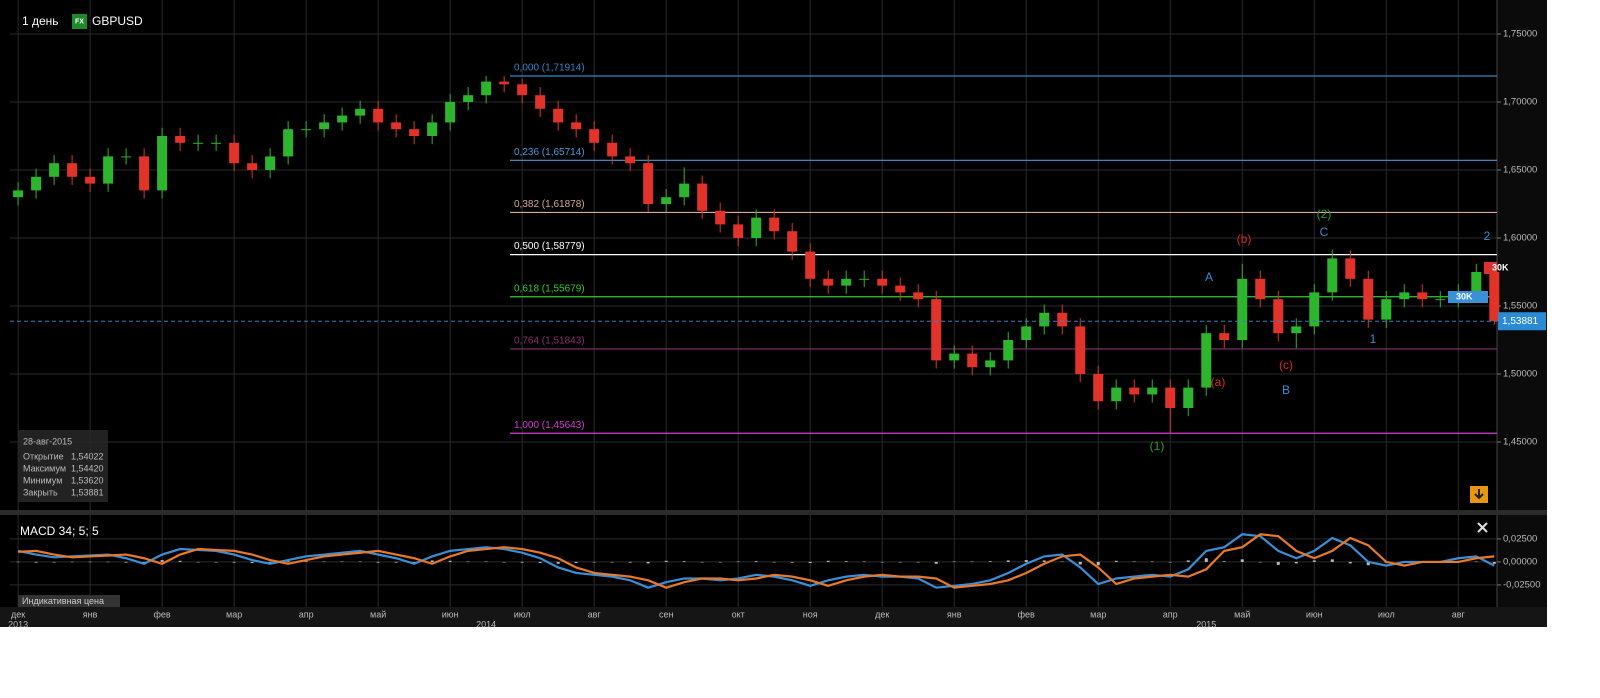  I want to click on x-tick-label: окт, so click(738, 614).